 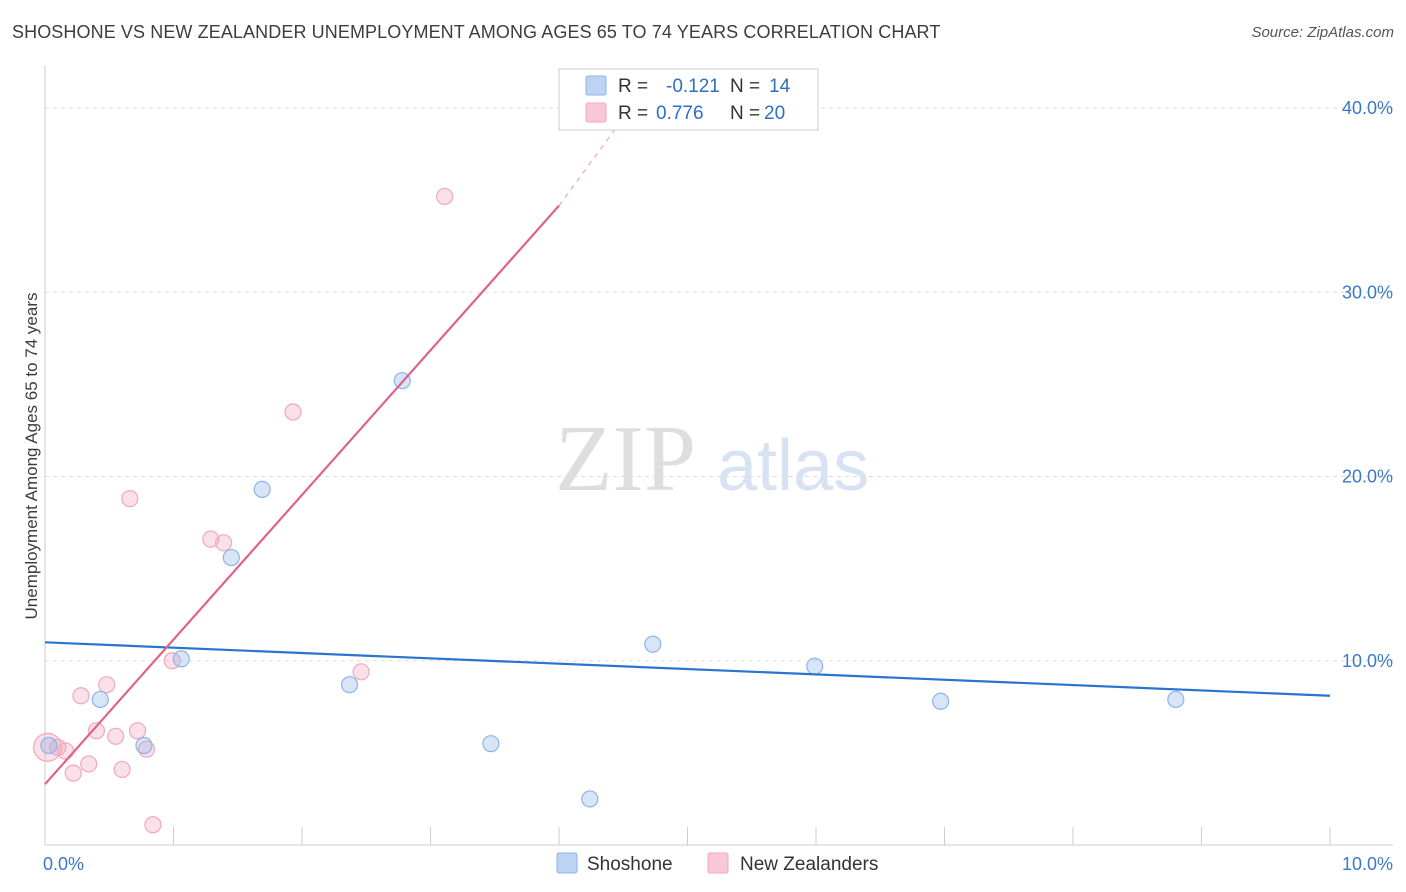 What do you see at coordinates (633, 113) in the screenshot?
I see `legend-r-label-2: R =` at bounding box center [633, 113].